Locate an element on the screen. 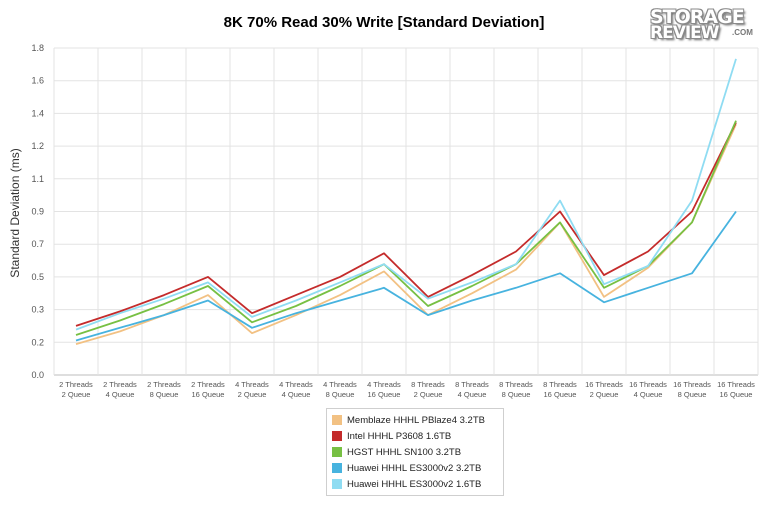 Image resolution: width=768 pixels, height=519 pixels. legend-item-4: Huawei HHHL ES3000v2 1.6TB is located at coordinates (415, 484).